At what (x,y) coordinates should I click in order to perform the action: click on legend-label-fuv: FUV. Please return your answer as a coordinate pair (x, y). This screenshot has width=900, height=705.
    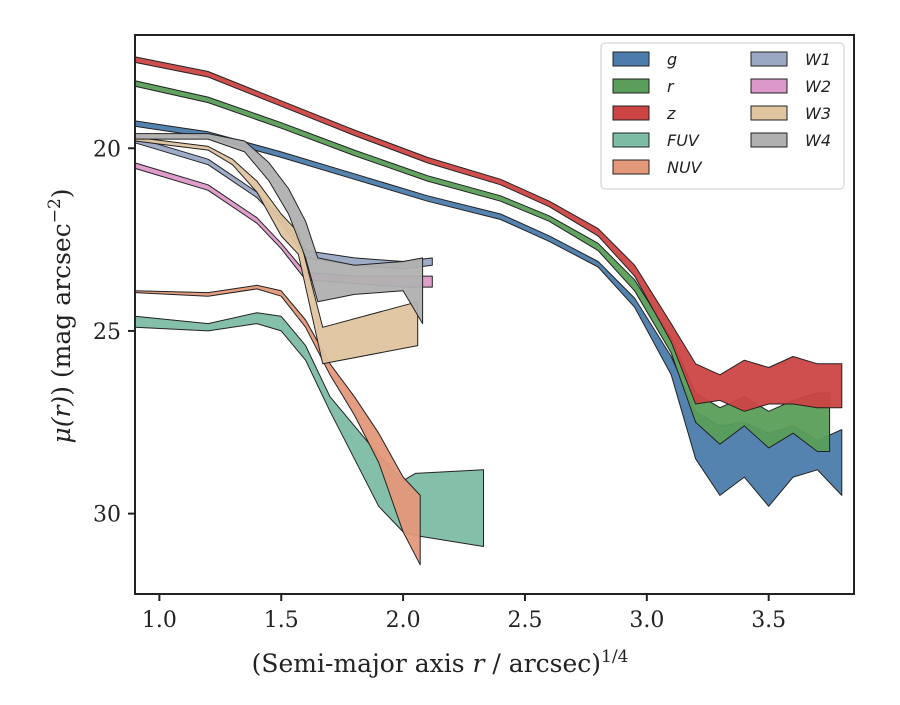
    Looking at the image, I should click on (683, 140).